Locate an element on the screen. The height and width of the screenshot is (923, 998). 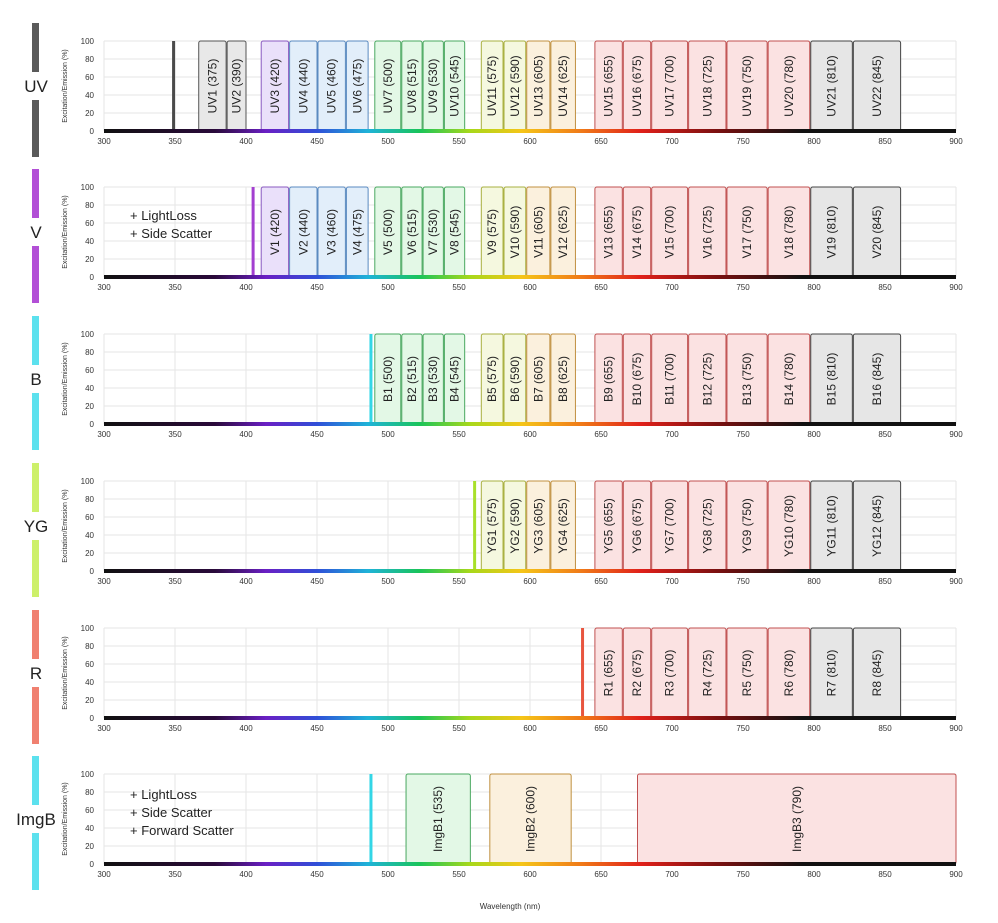
channel-label: UV15 (655) is located at coordinates (609, 85).